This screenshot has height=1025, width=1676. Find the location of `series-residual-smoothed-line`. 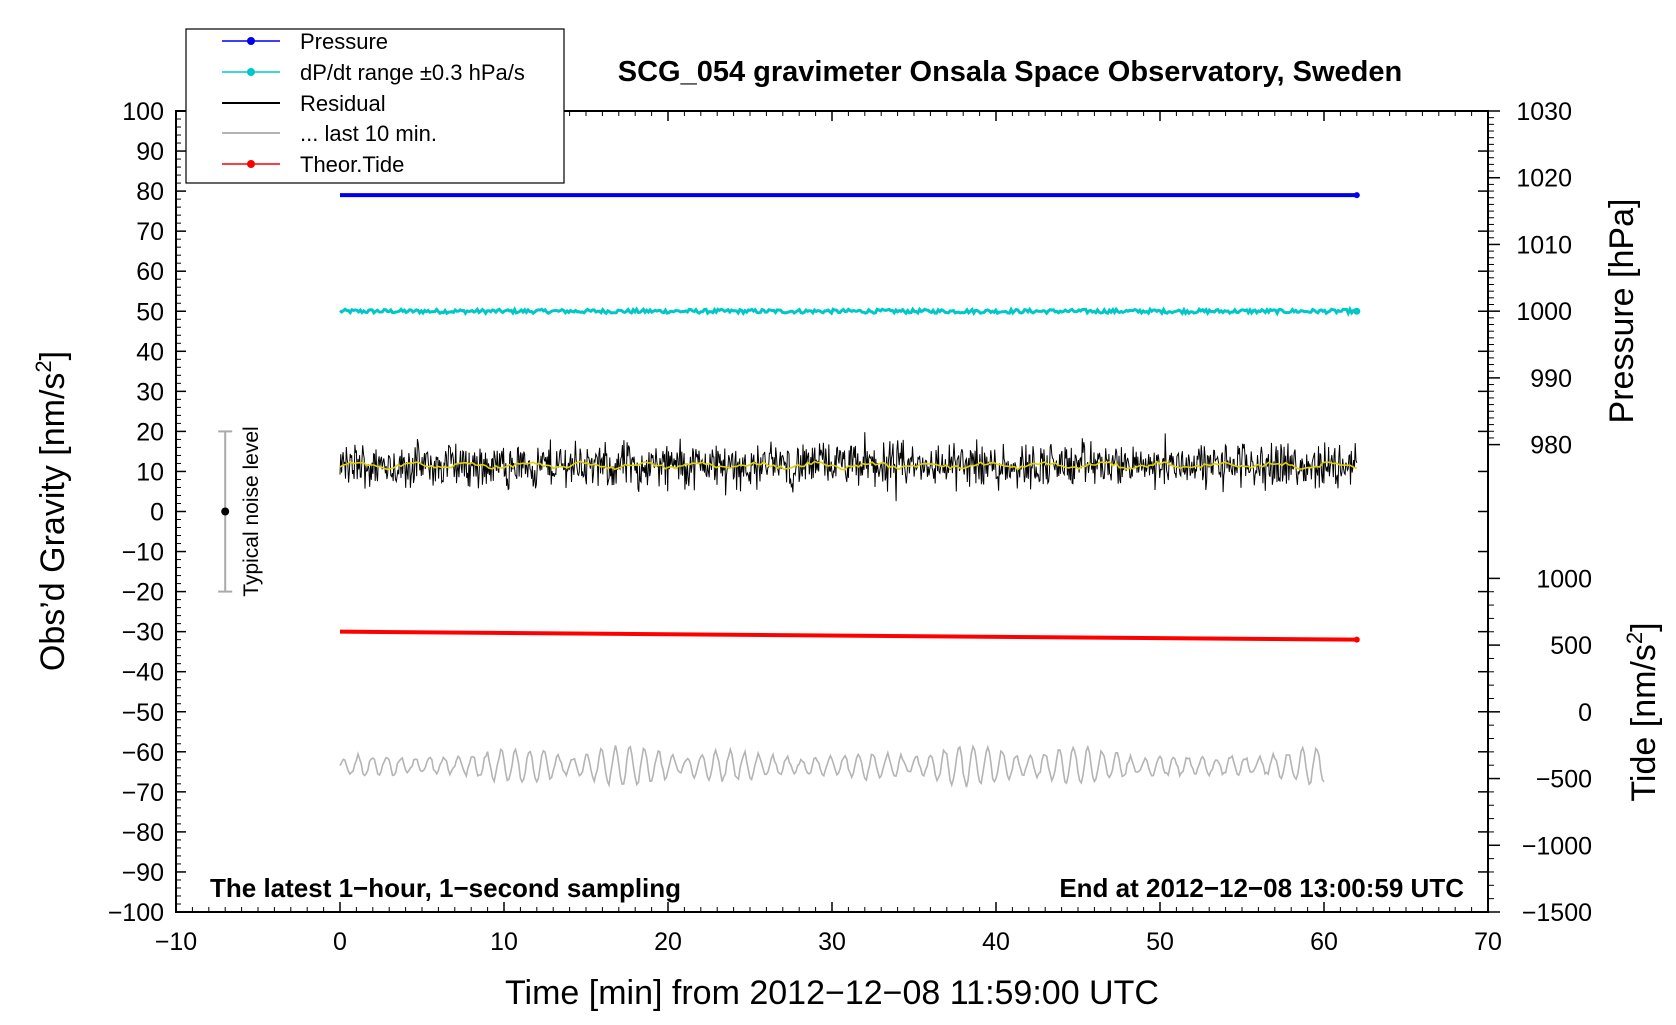

series-residual-smoothed-line is located at coordinates (848, 465).